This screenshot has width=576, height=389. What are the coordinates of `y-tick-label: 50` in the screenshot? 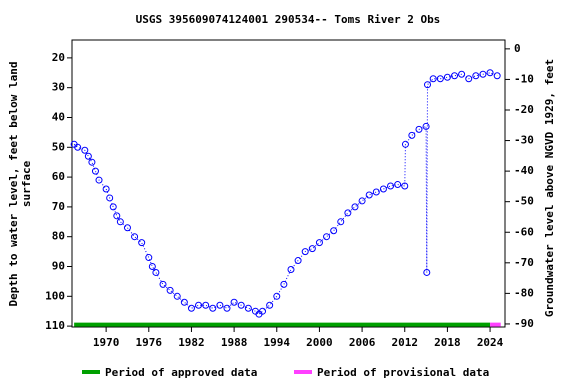 It's located at (58, 146).